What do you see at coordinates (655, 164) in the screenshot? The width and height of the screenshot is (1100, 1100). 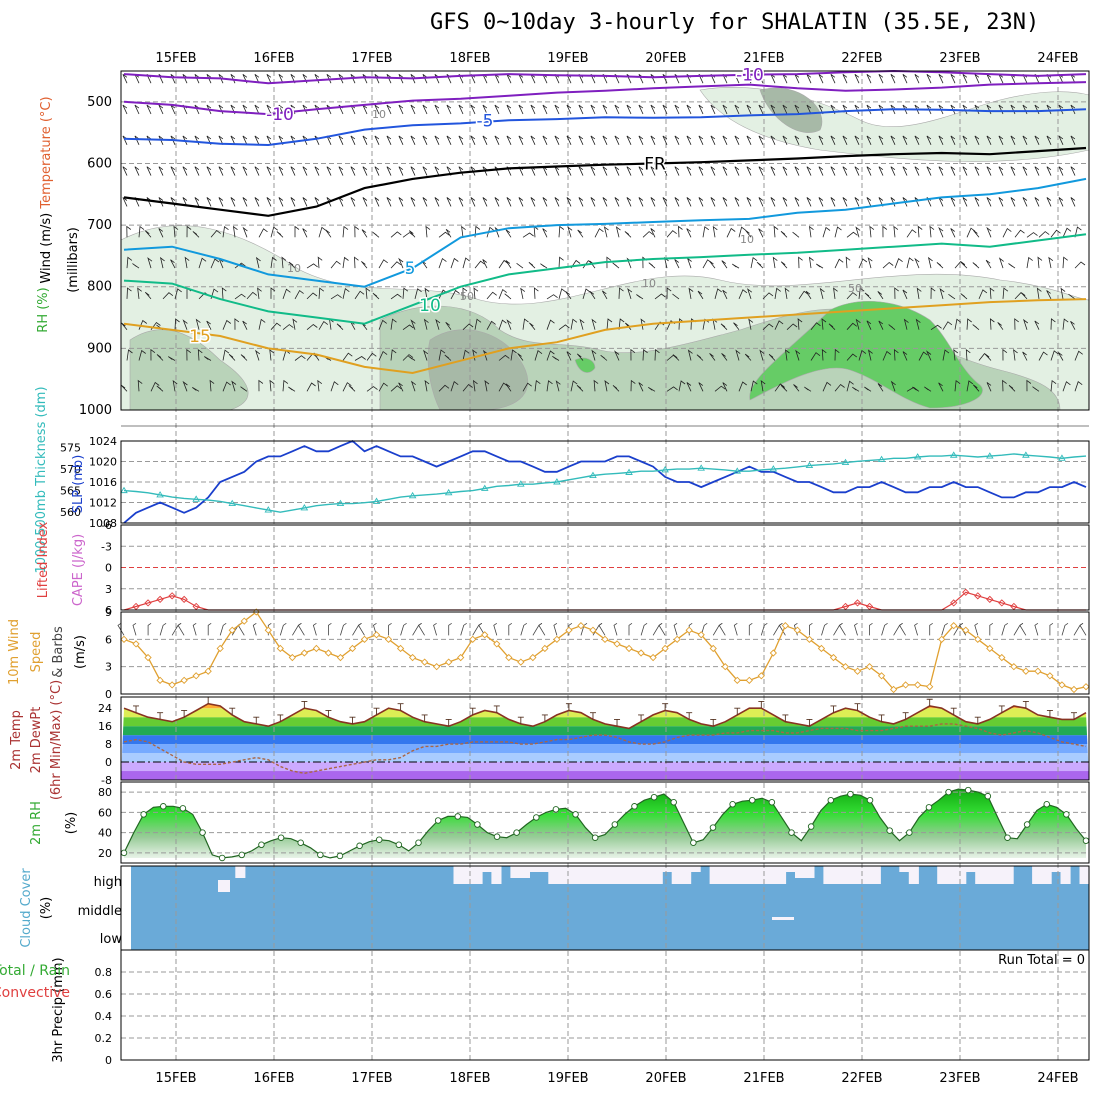 I see `isotherm-label: FR` at bounding box center [655, 164].